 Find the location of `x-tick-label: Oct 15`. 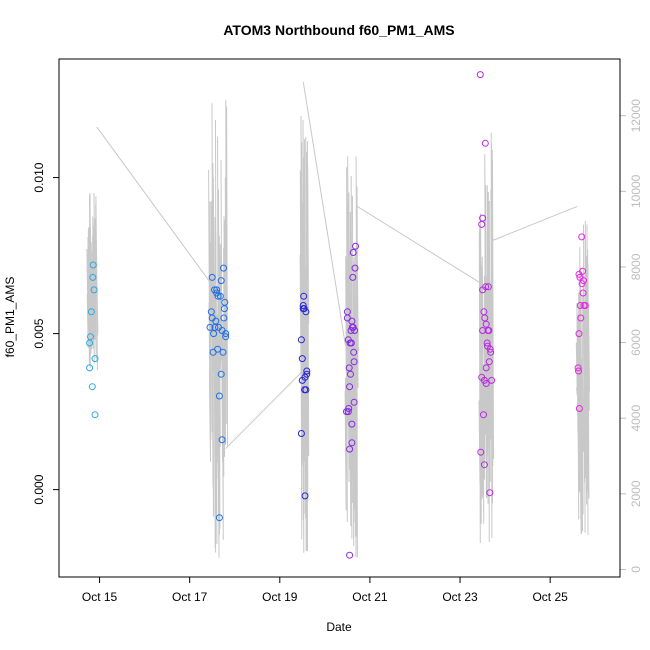

x-tick-label: Oct 15 is located at coordinates (100, 597).